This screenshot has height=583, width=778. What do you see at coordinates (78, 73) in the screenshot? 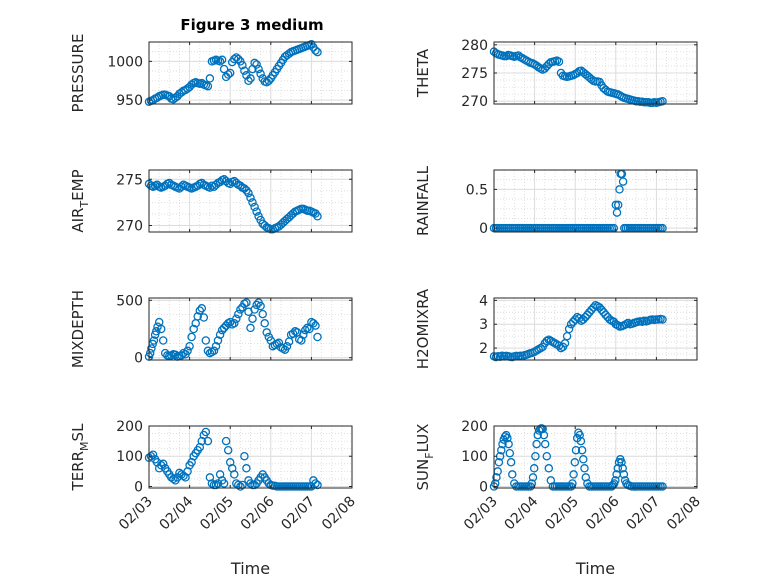
I see `y-axis-label: PRESSURE` at bounding box center [78, 73].